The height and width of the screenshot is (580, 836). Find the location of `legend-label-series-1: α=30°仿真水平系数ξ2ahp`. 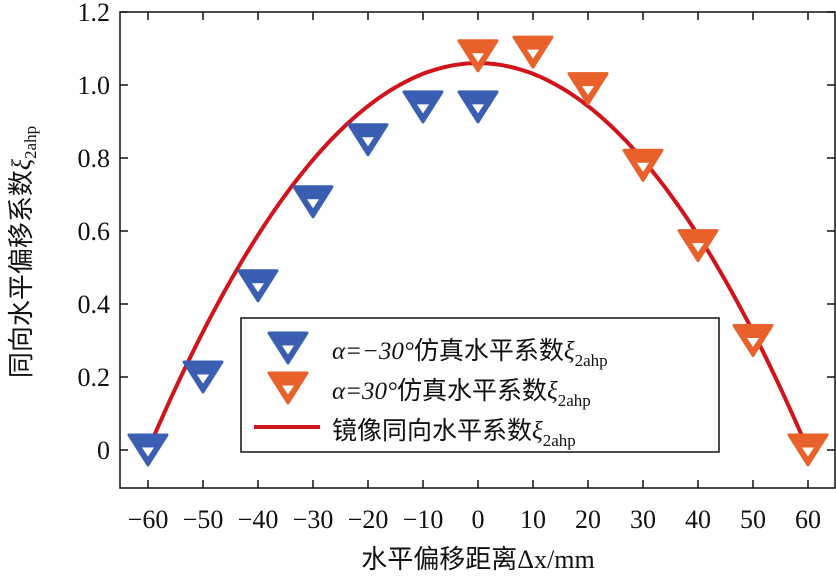

legend-label-series-1: α=30°仿真水平系数ξ2ahp is located at coordinates (461, 393).